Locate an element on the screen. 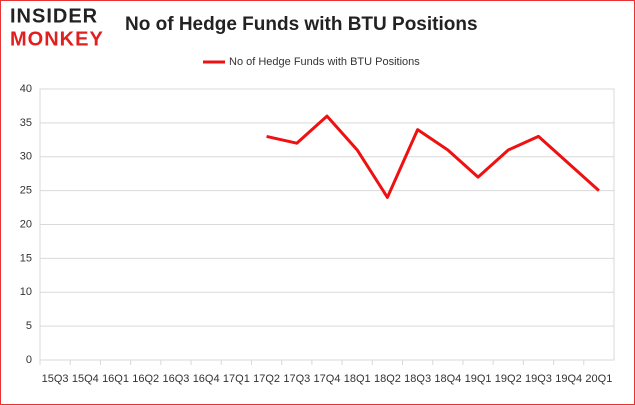 This screenshot has height=405, width=635. x-tick-label: 16Q1 is located at coordinates (115, 379).